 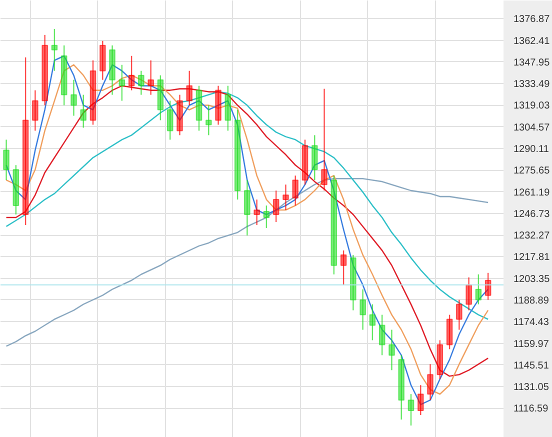 I want to click on y-tick-label: 1217.81, so click(x=532, y=258).